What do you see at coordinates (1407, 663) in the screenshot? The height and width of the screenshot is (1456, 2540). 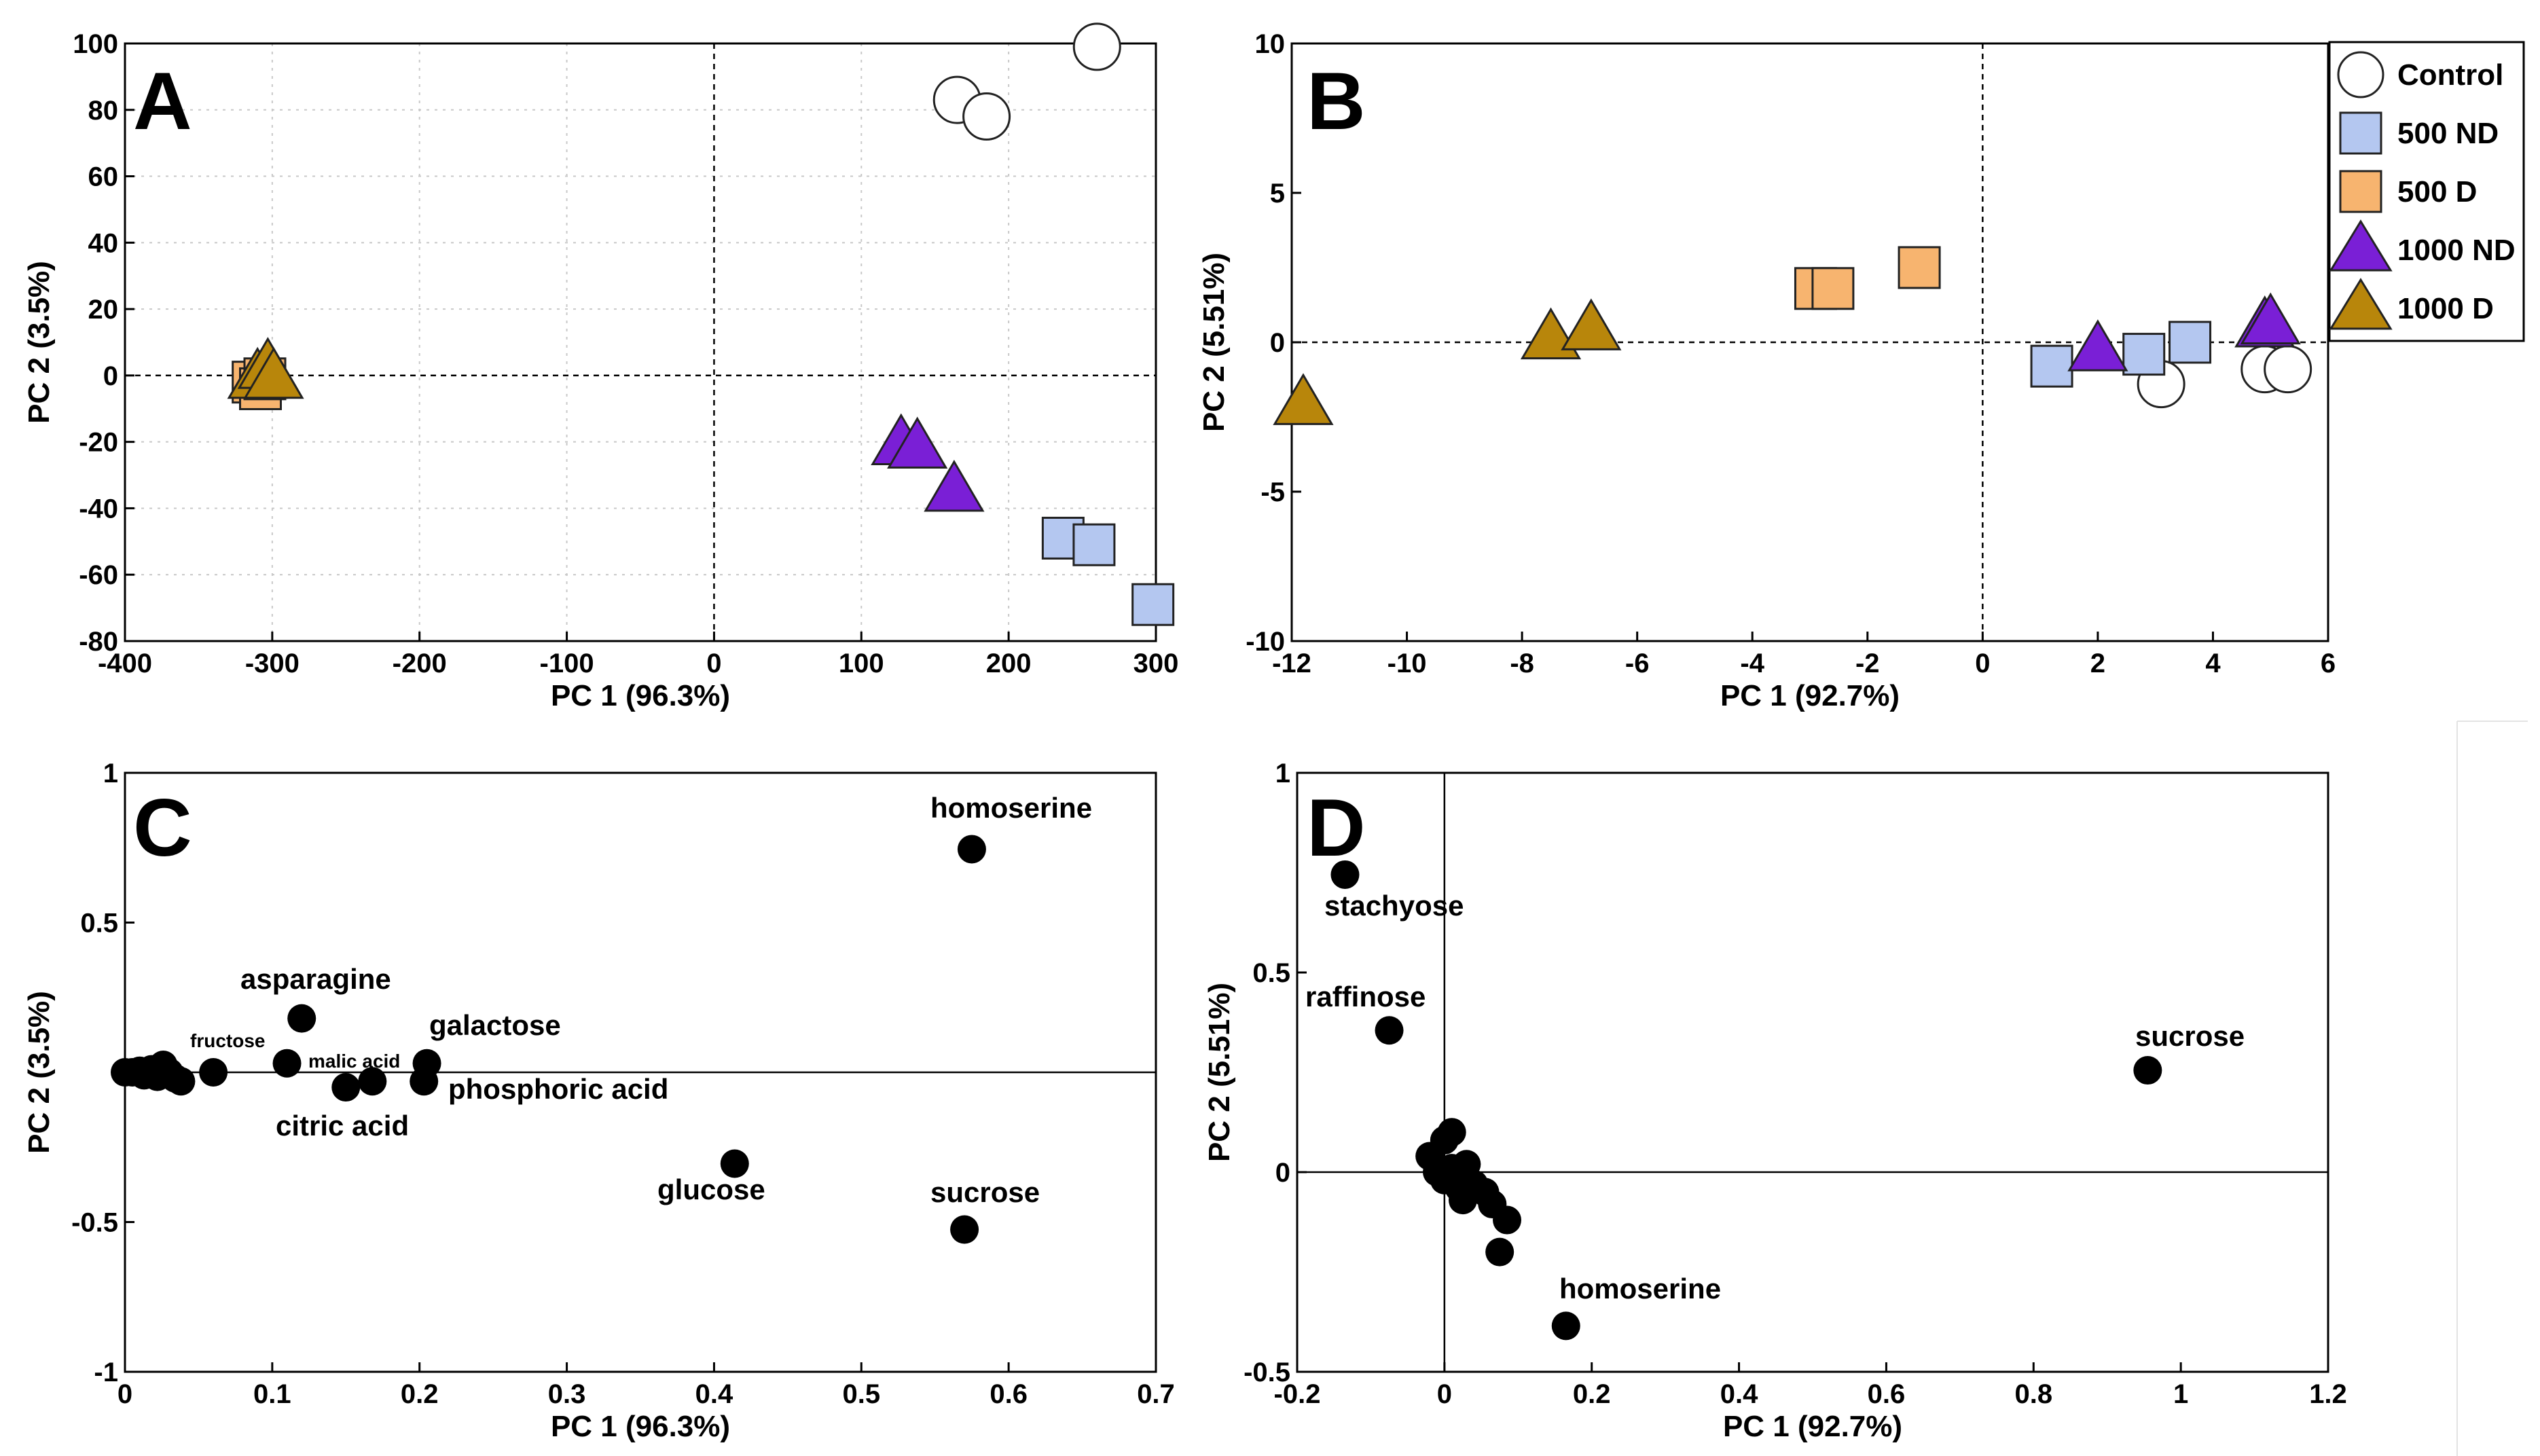 I see `x-tick-label: -10` at bounding box center [1407, 663].